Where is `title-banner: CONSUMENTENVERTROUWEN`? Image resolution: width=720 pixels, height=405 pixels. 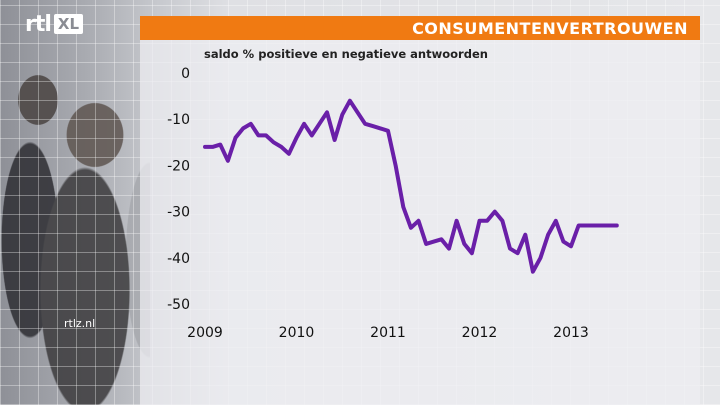 title-banner: CONSUMENTENVERTROUWEN is located at coordinates (420, 28).